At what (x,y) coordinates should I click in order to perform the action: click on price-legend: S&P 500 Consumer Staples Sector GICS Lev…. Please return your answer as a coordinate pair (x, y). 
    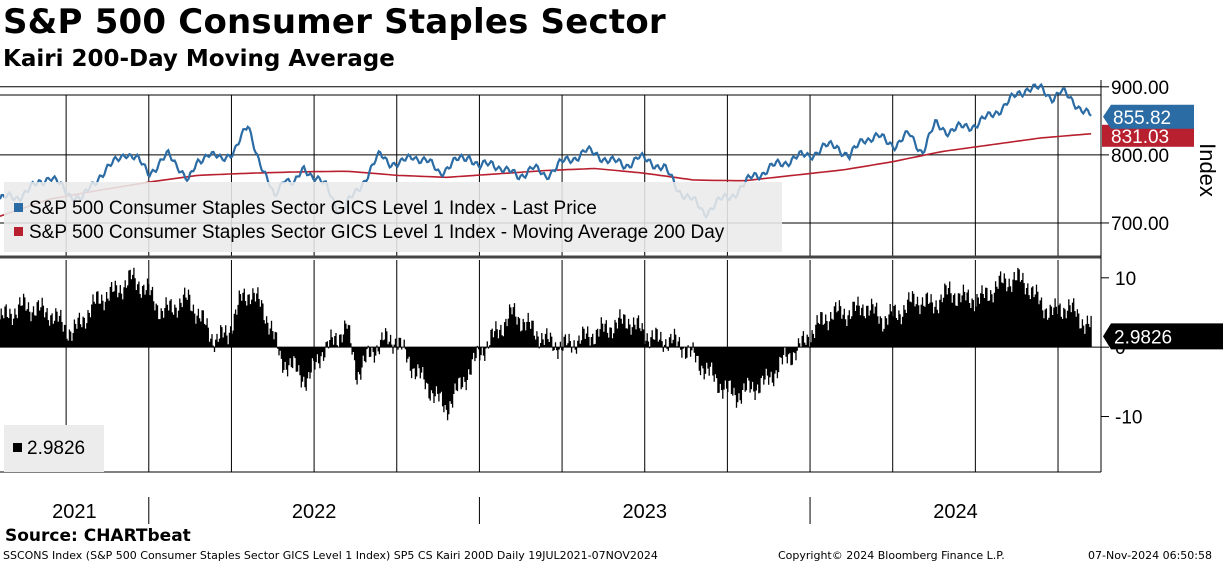
    Looking at the image, I should click on (393, 217).